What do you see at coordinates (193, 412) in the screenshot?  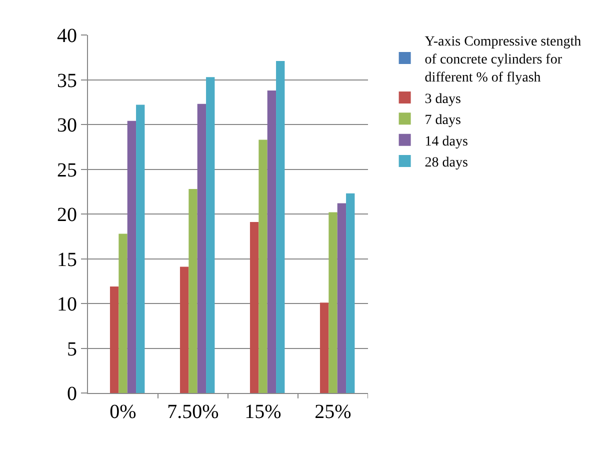 I see `x-tick-label: 7.50%` at bounding box center [193, 412].